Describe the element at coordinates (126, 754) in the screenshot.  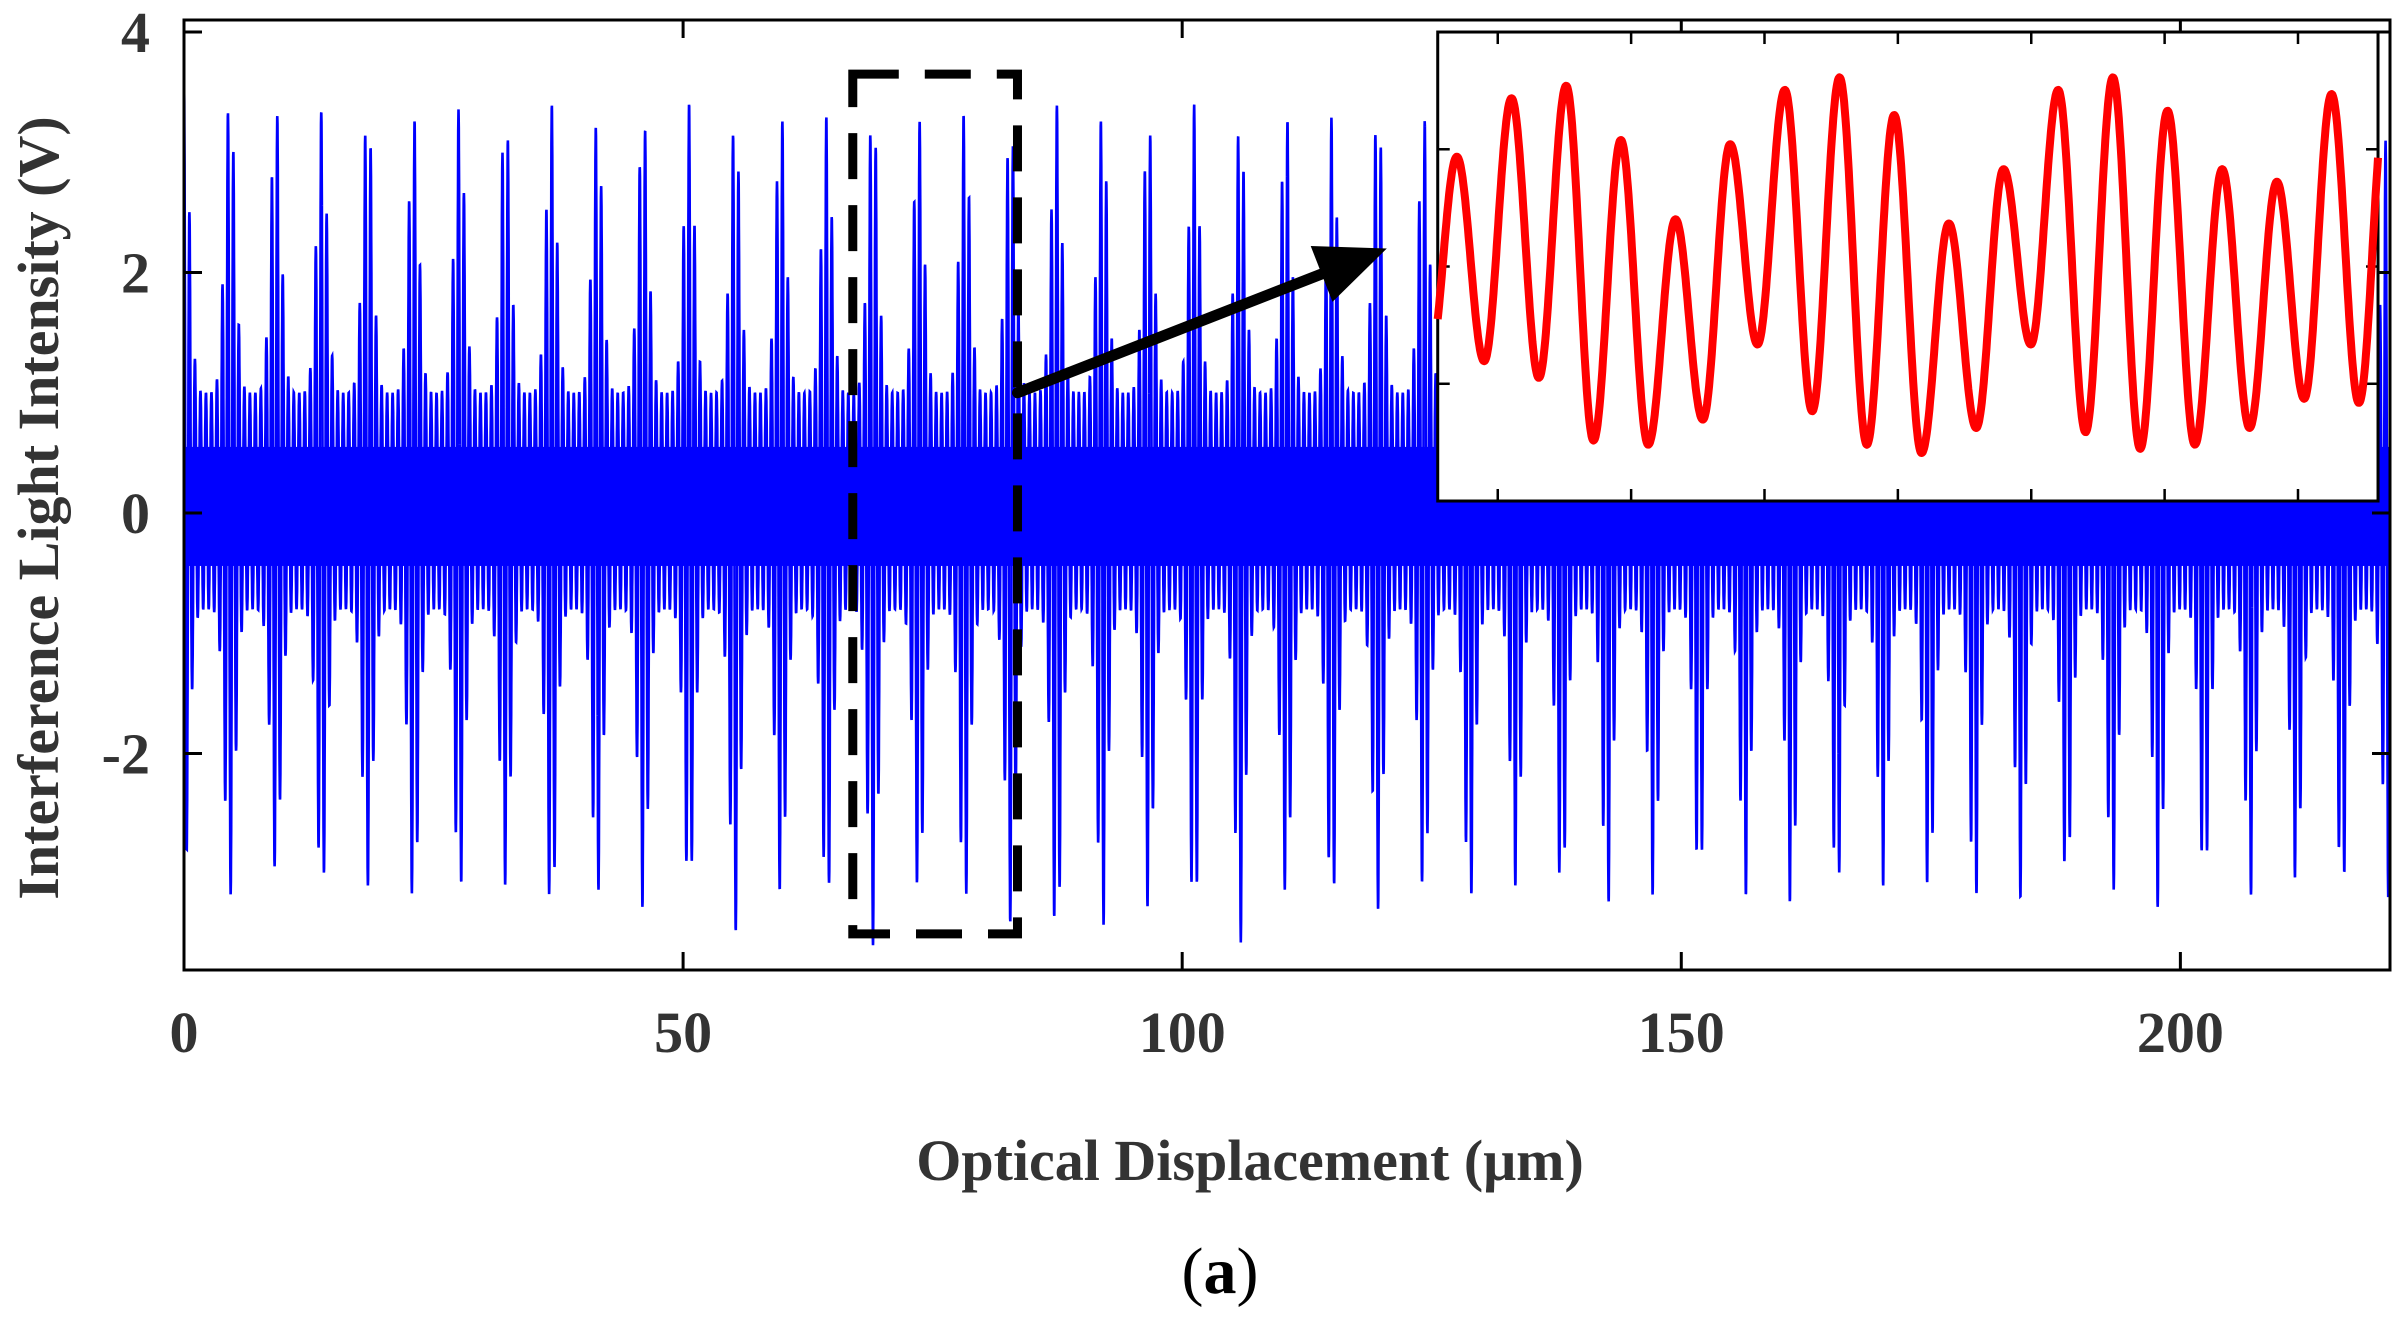
I see `y-tick-label: -2` at that location.